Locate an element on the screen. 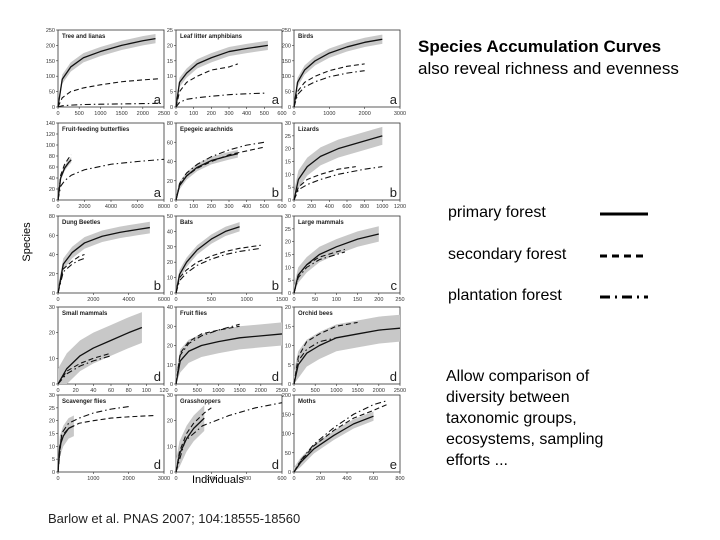  panel-letter: b is located at coordinates (157, 285).